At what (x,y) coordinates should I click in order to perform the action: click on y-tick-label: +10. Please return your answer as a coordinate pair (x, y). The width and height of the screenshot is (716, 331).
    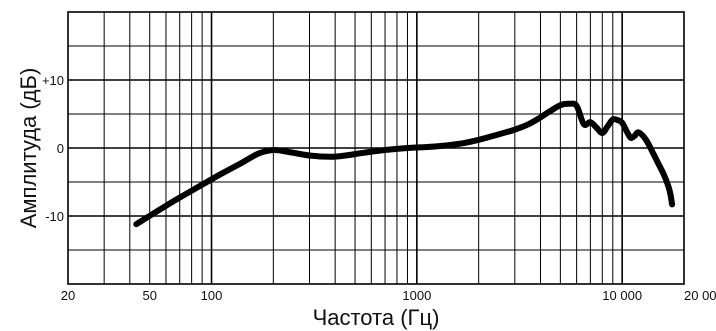
    Looking at the image, I should click on (53, 80).